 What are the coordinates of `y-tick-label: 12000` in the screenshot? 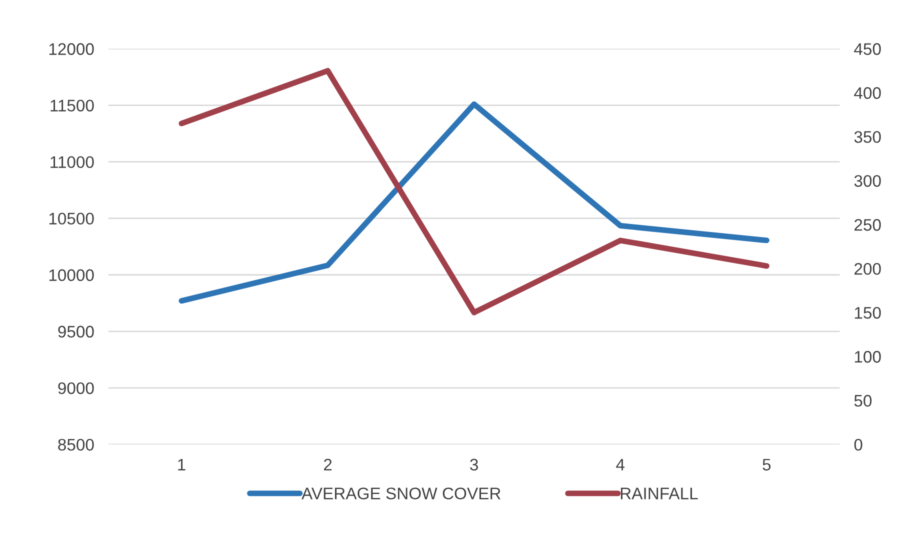 It's located at (71, 49).